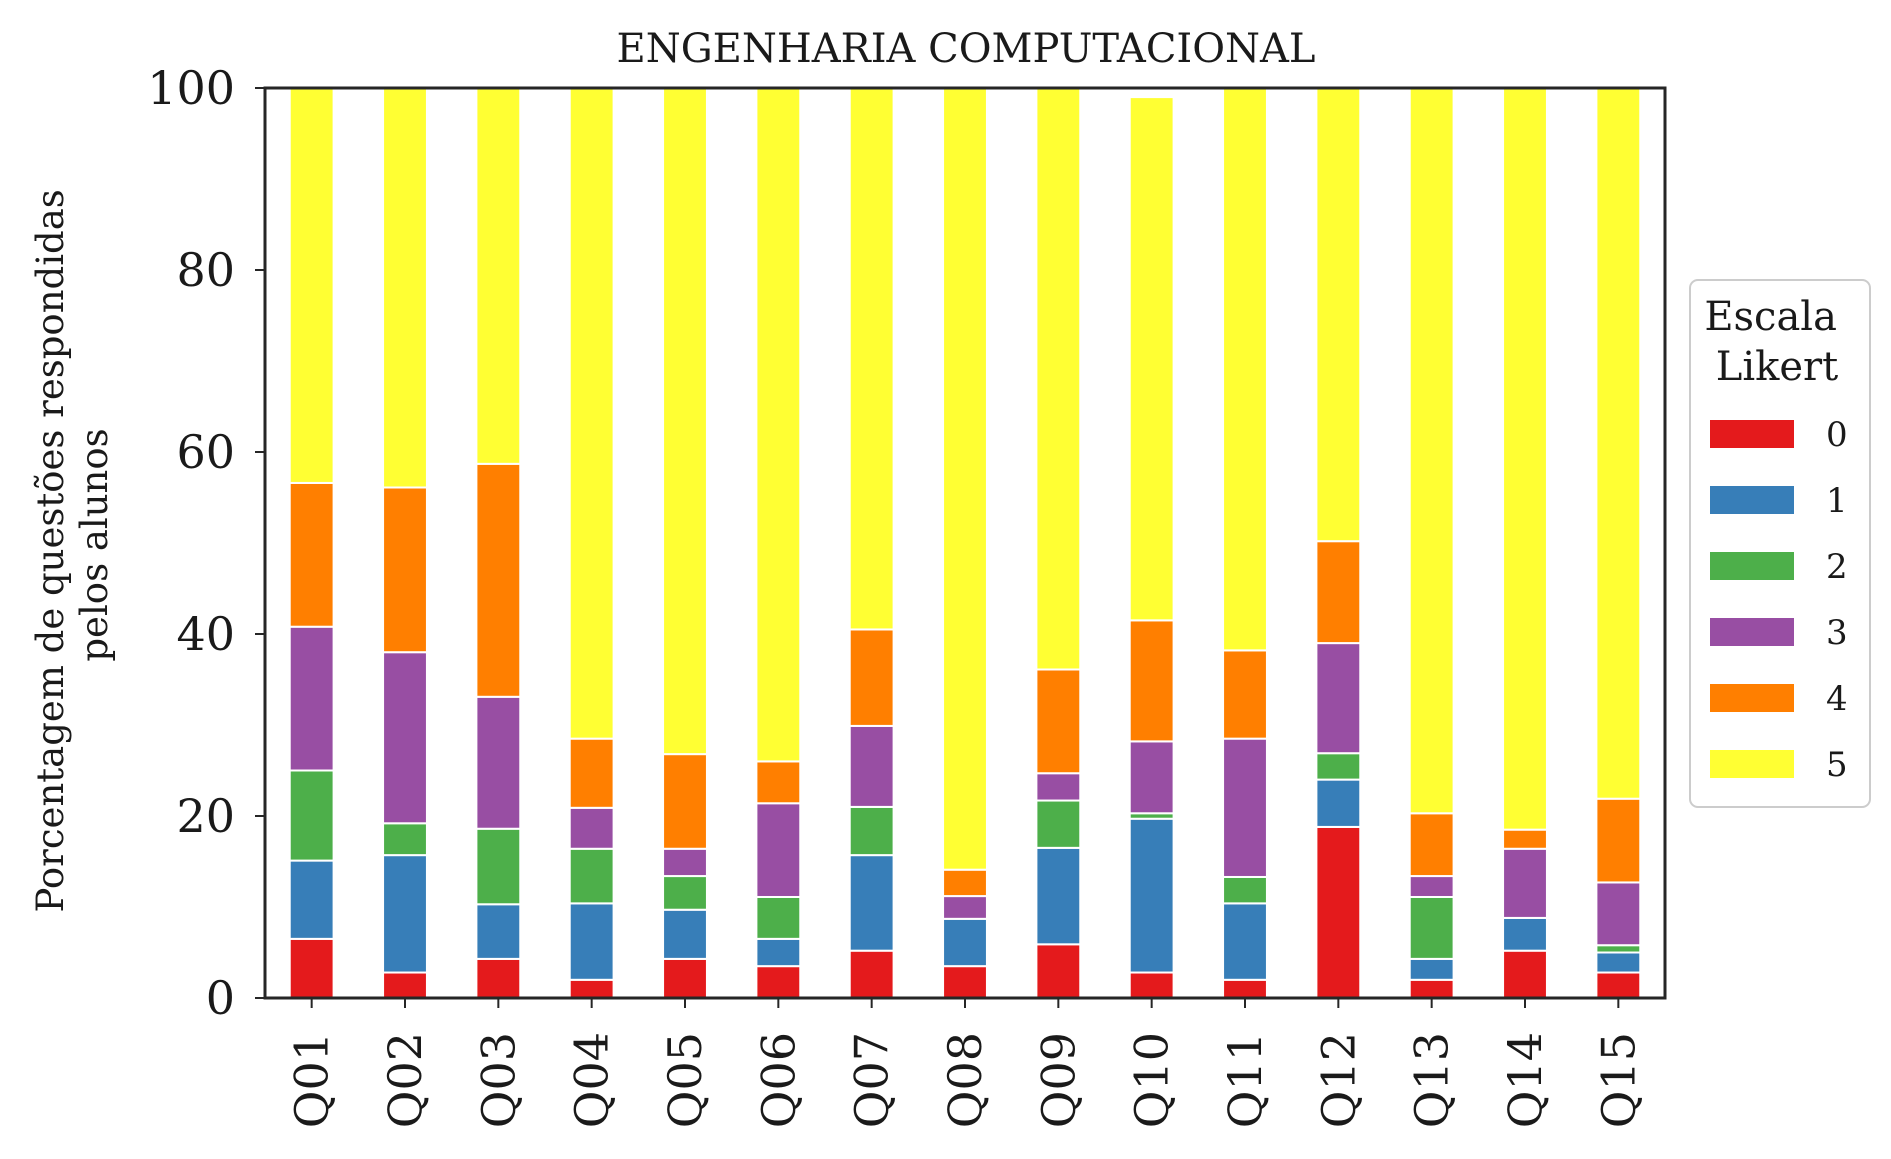 This screenshot has height=1159, width=1891. Describe the element at coordinates (1058, 1080) in the screenshot. I see `x-tick-label: Q09` at that location.